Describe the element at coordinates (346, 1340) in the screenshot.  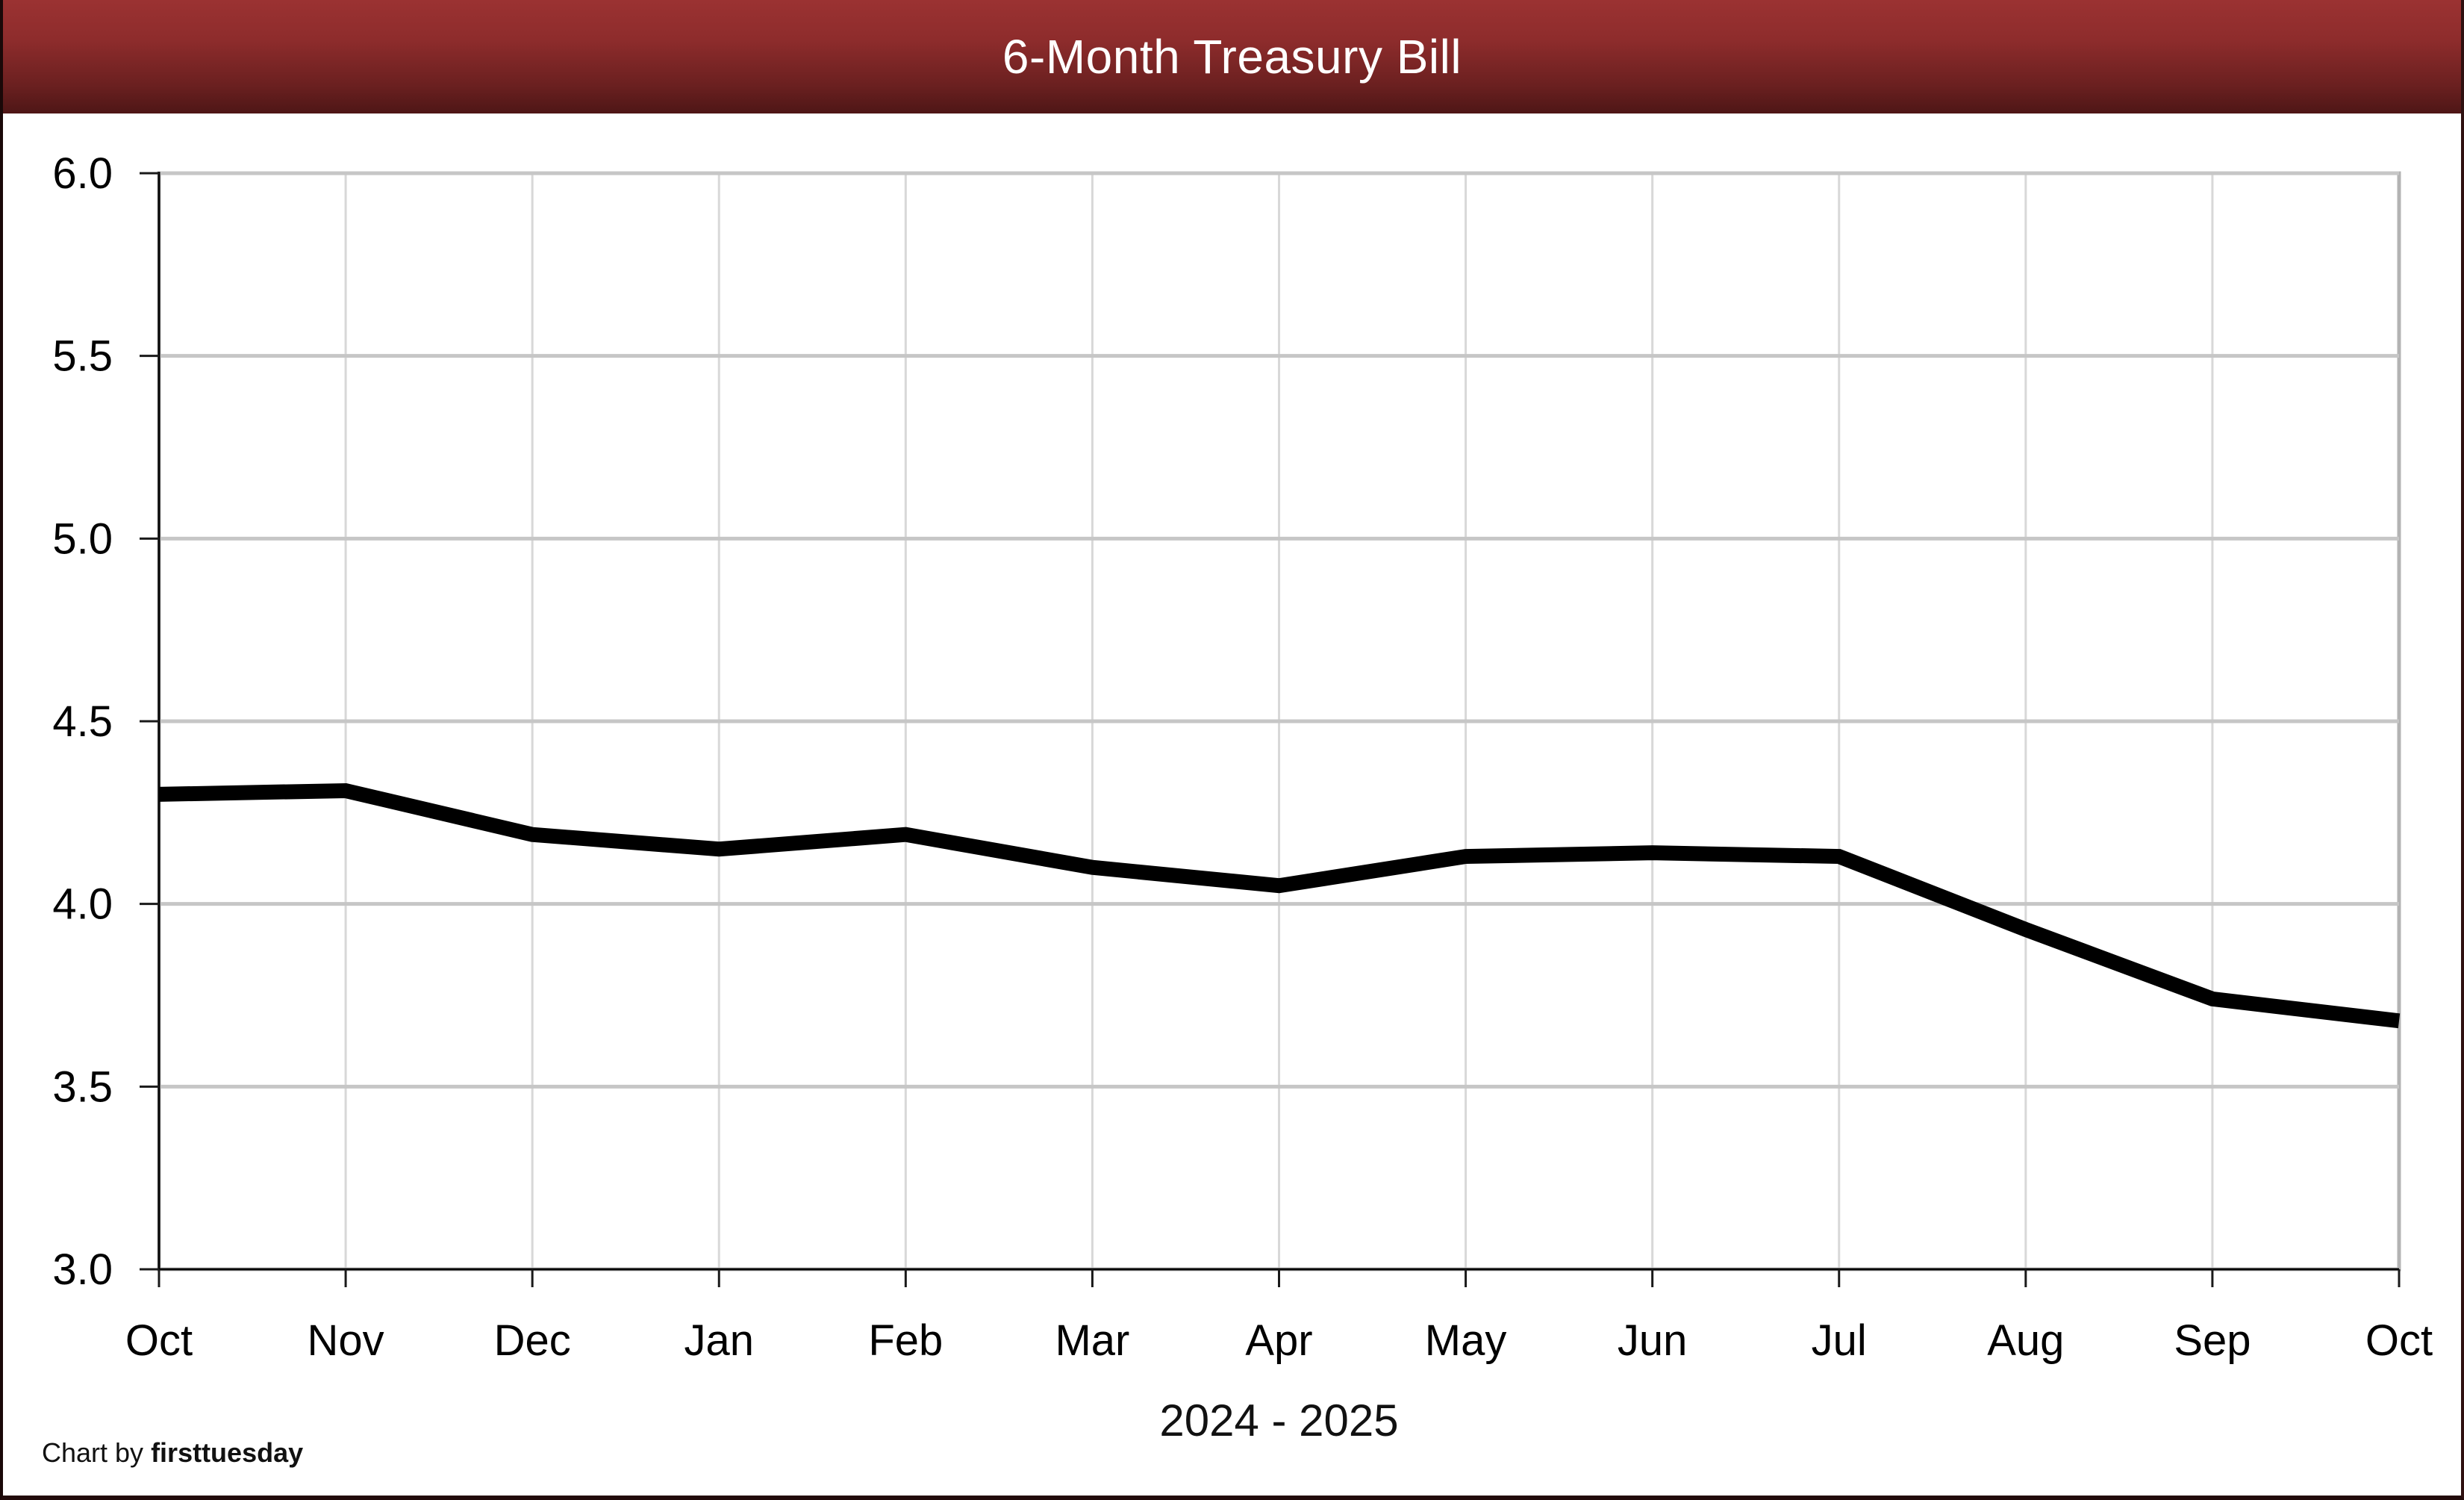
I see `x-axis-tick-label: Nov` at that location.